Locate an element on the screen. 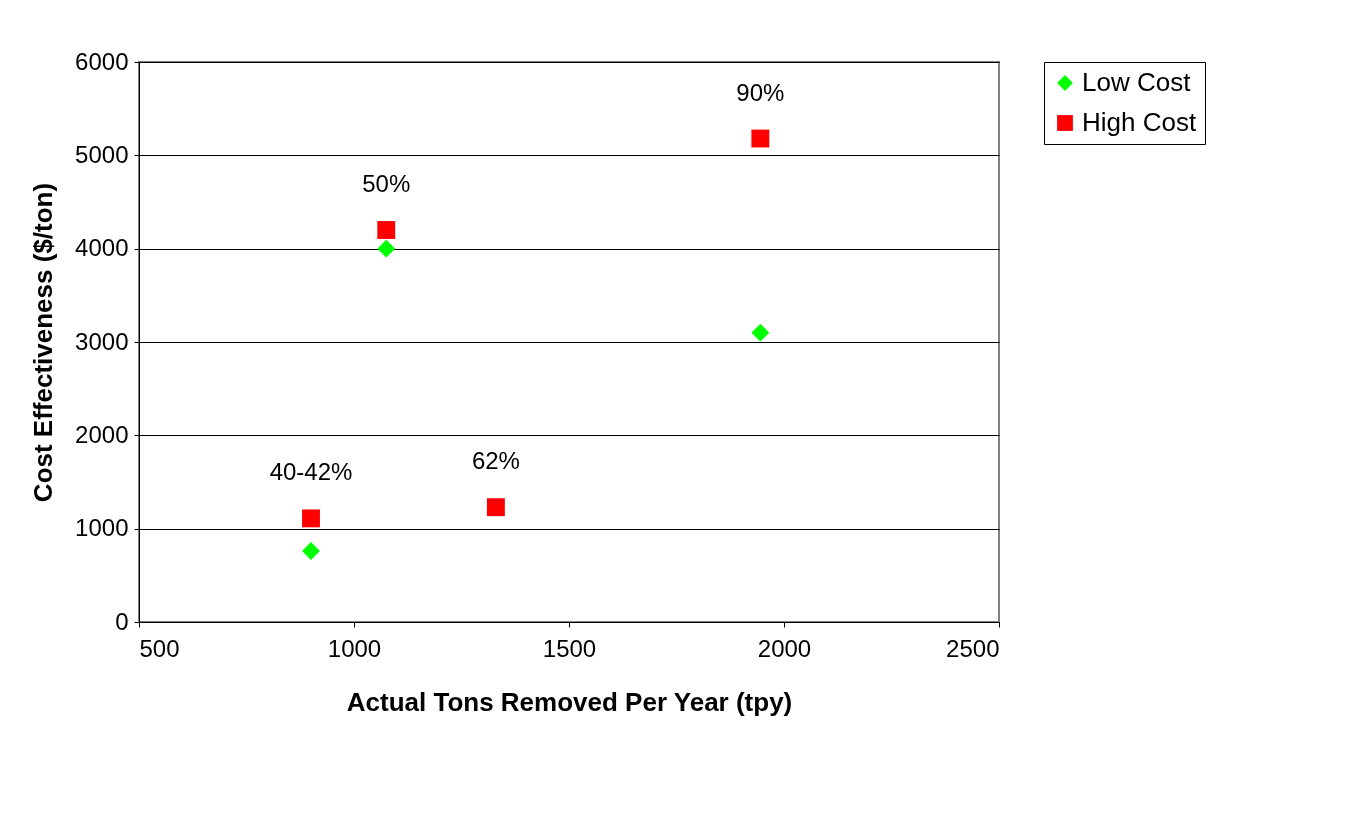 The height and width of the screenshot is (819, 1368). y-axis-title: Cost Effectiveness ($/ton) is located at coordinates (43, 342).